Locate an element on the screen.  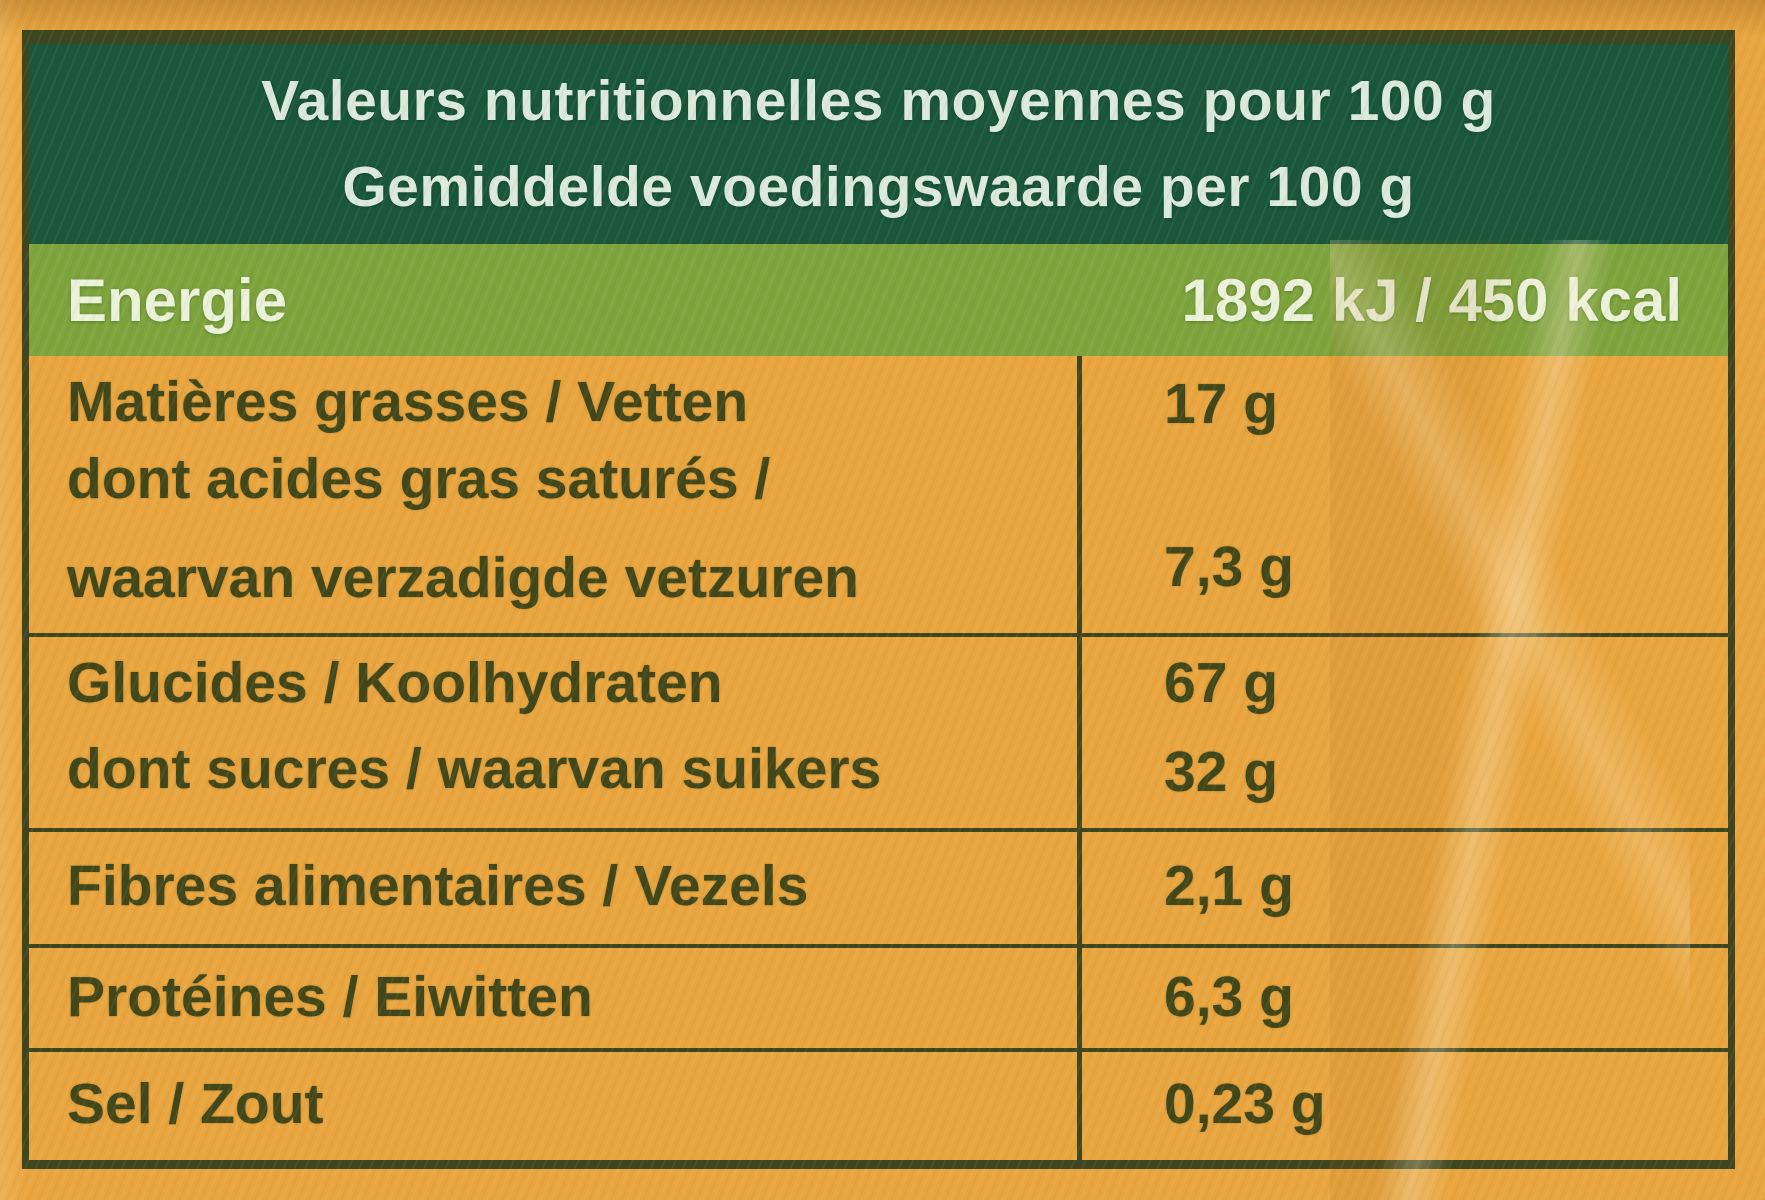
salt-values: 0,23 g is located at coordinates (1402, 1106).